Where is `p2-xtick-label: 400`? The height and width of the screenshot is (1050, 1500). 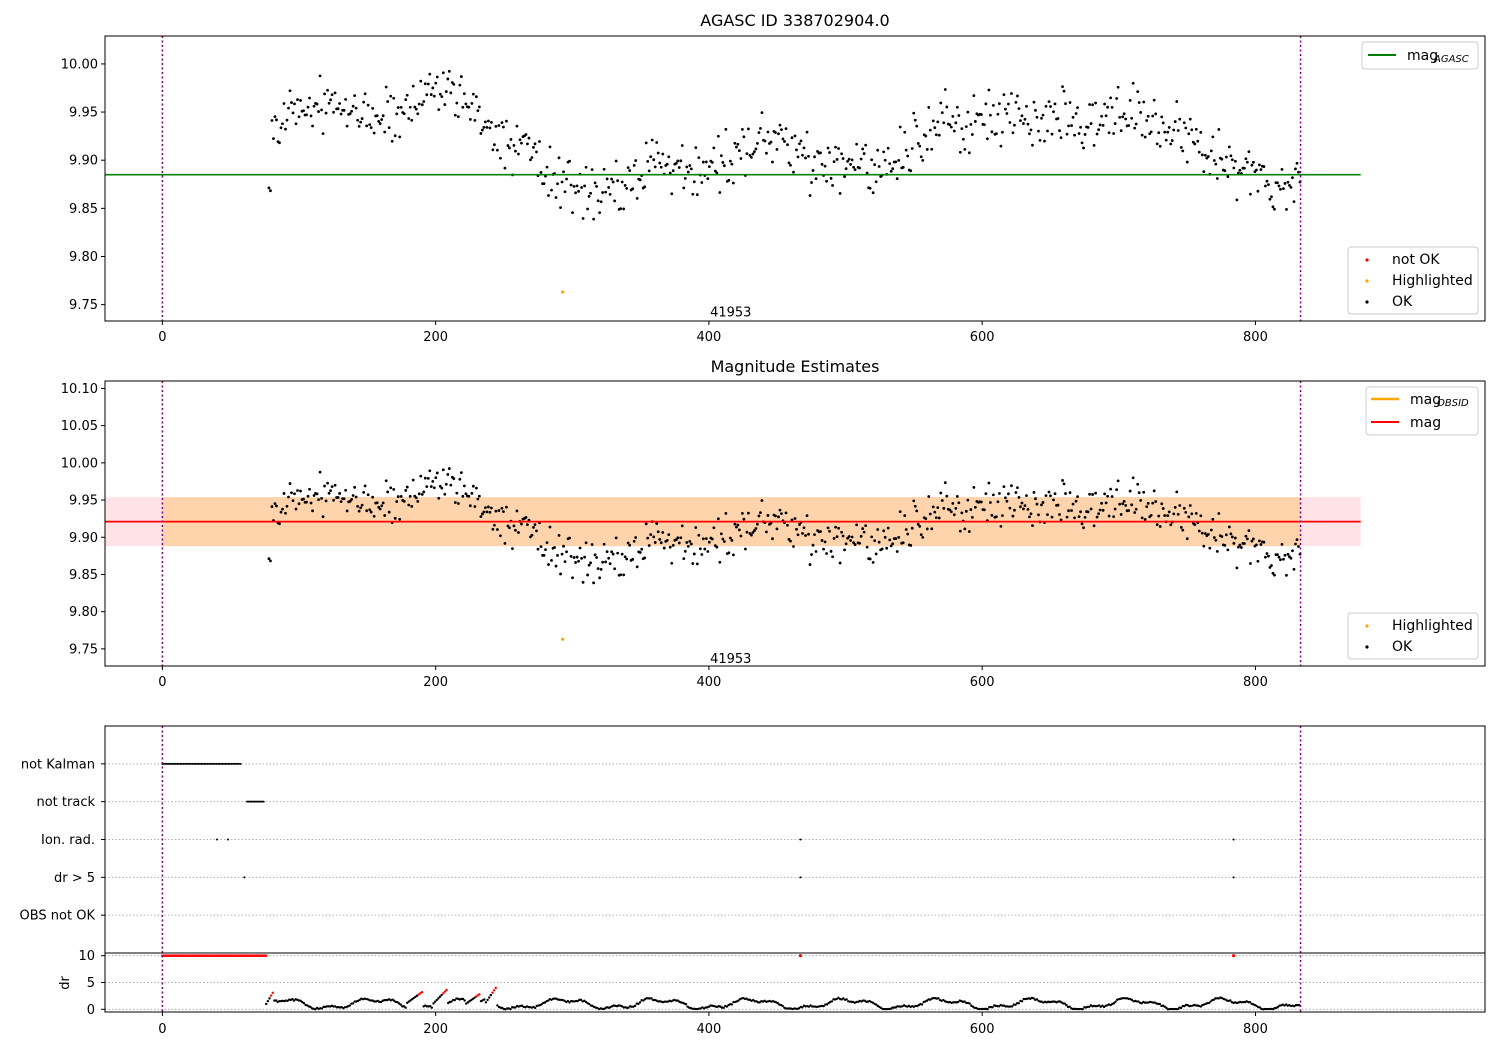
p2-xtick-label: 400 is located at coordinates (709, 682).